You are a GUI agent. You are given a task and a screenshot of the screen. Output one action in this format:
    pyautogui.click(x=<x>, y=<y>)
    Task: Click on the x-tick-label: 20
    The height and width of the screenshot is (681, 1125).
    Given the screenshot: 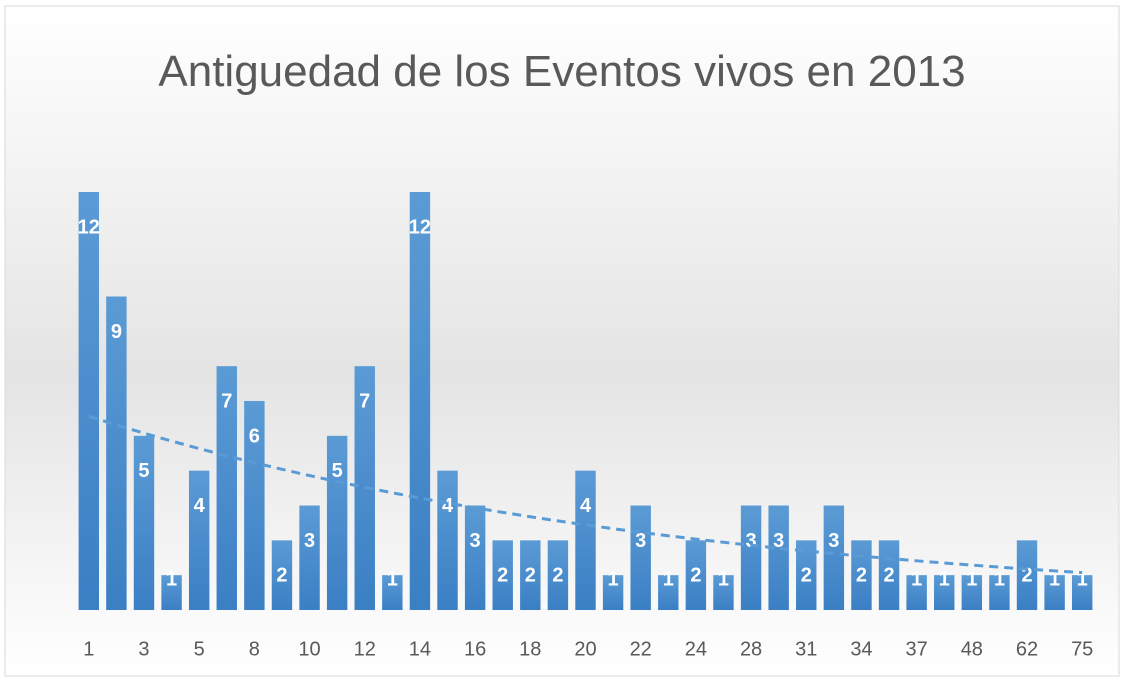 What is the action you would take?
    pyautogui.click(x=585, y=649)
    